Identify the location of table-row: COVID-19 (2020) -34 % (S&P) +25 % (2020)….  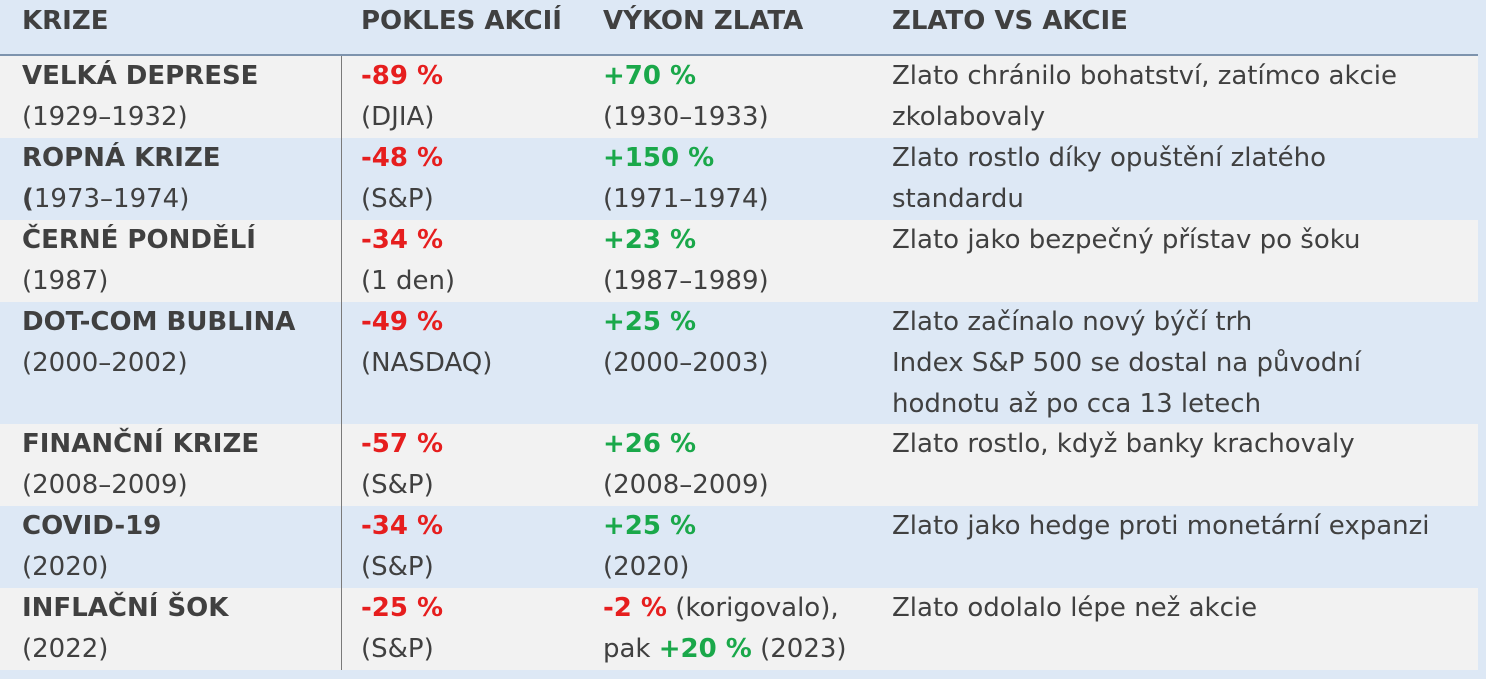
(739, 547).